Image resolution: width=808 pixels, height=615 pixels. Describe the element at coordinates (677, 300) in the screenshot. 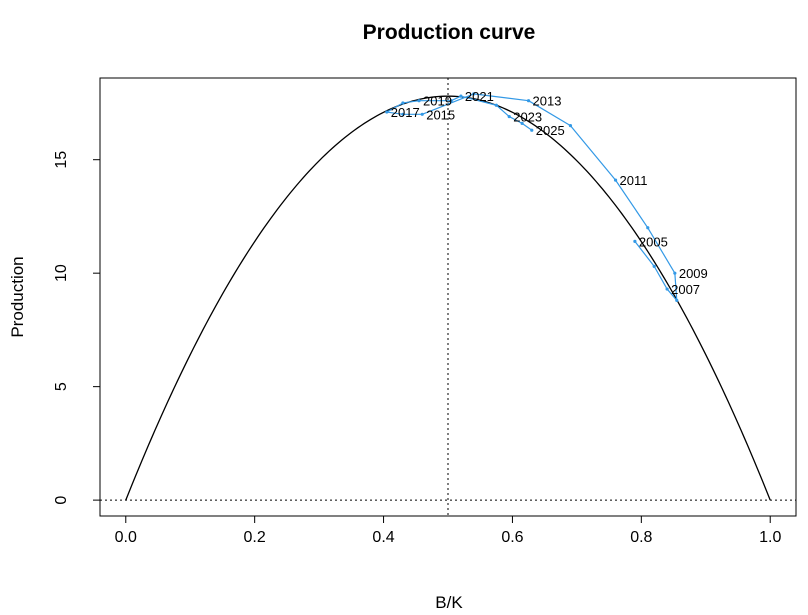

I see `trajectory-point-2008` at that location.